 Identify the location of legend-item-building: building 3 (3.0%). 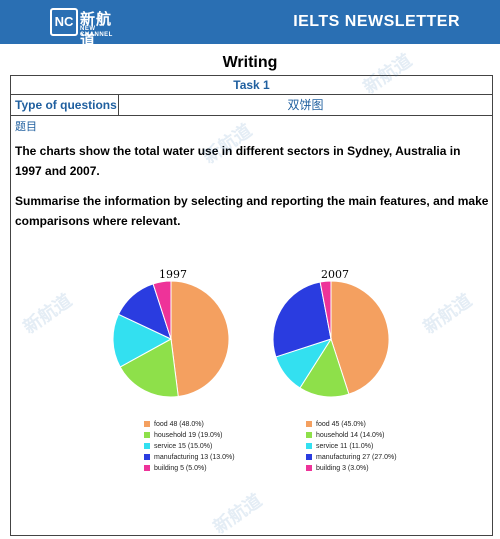
(351, 469).